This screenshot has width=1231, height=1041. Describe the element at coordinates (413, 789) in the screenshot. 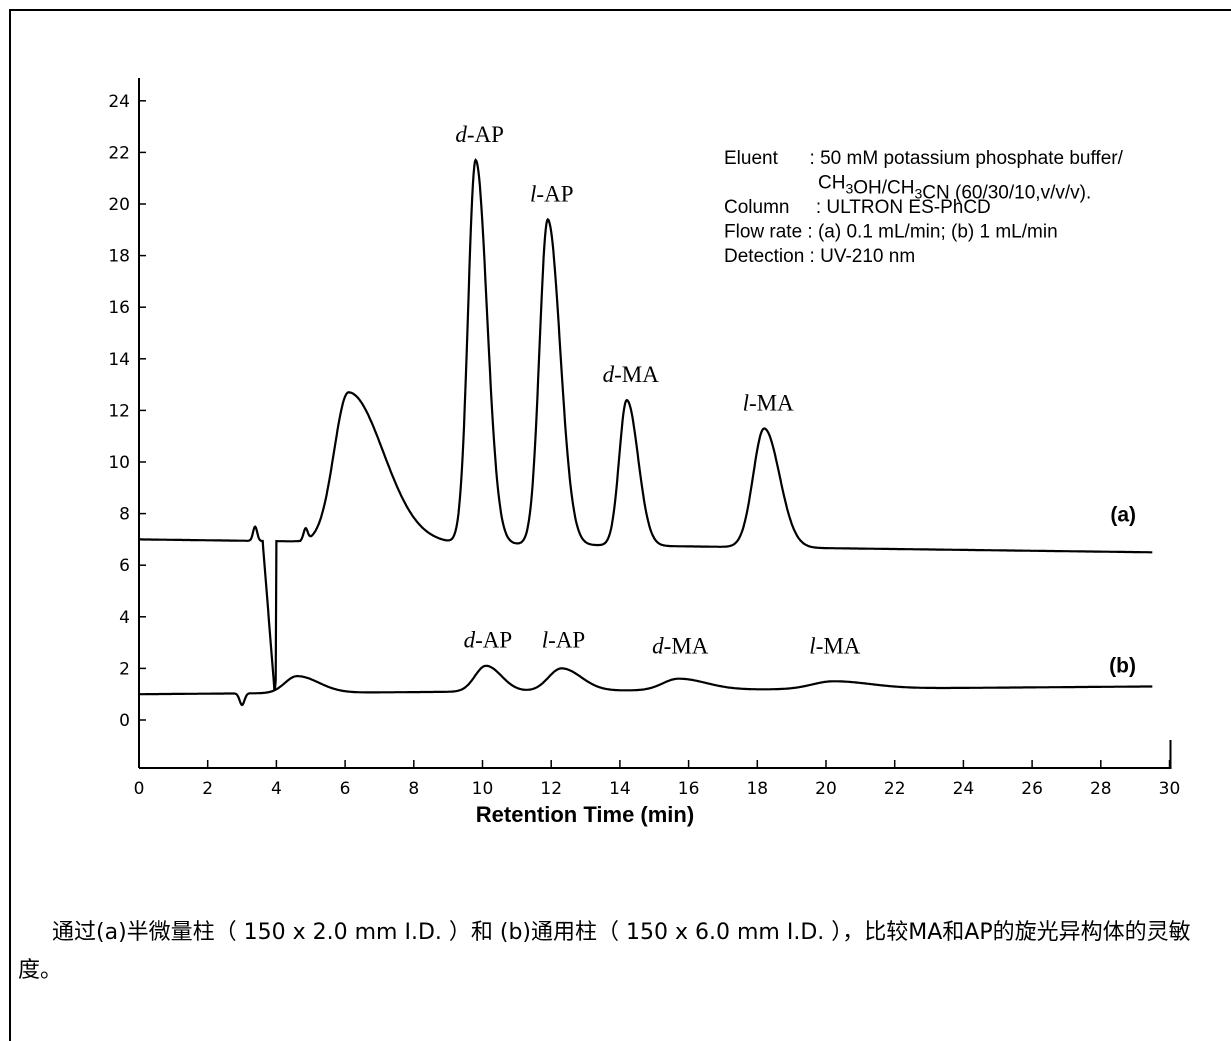

I see `x-tick-label: 8` at that location.